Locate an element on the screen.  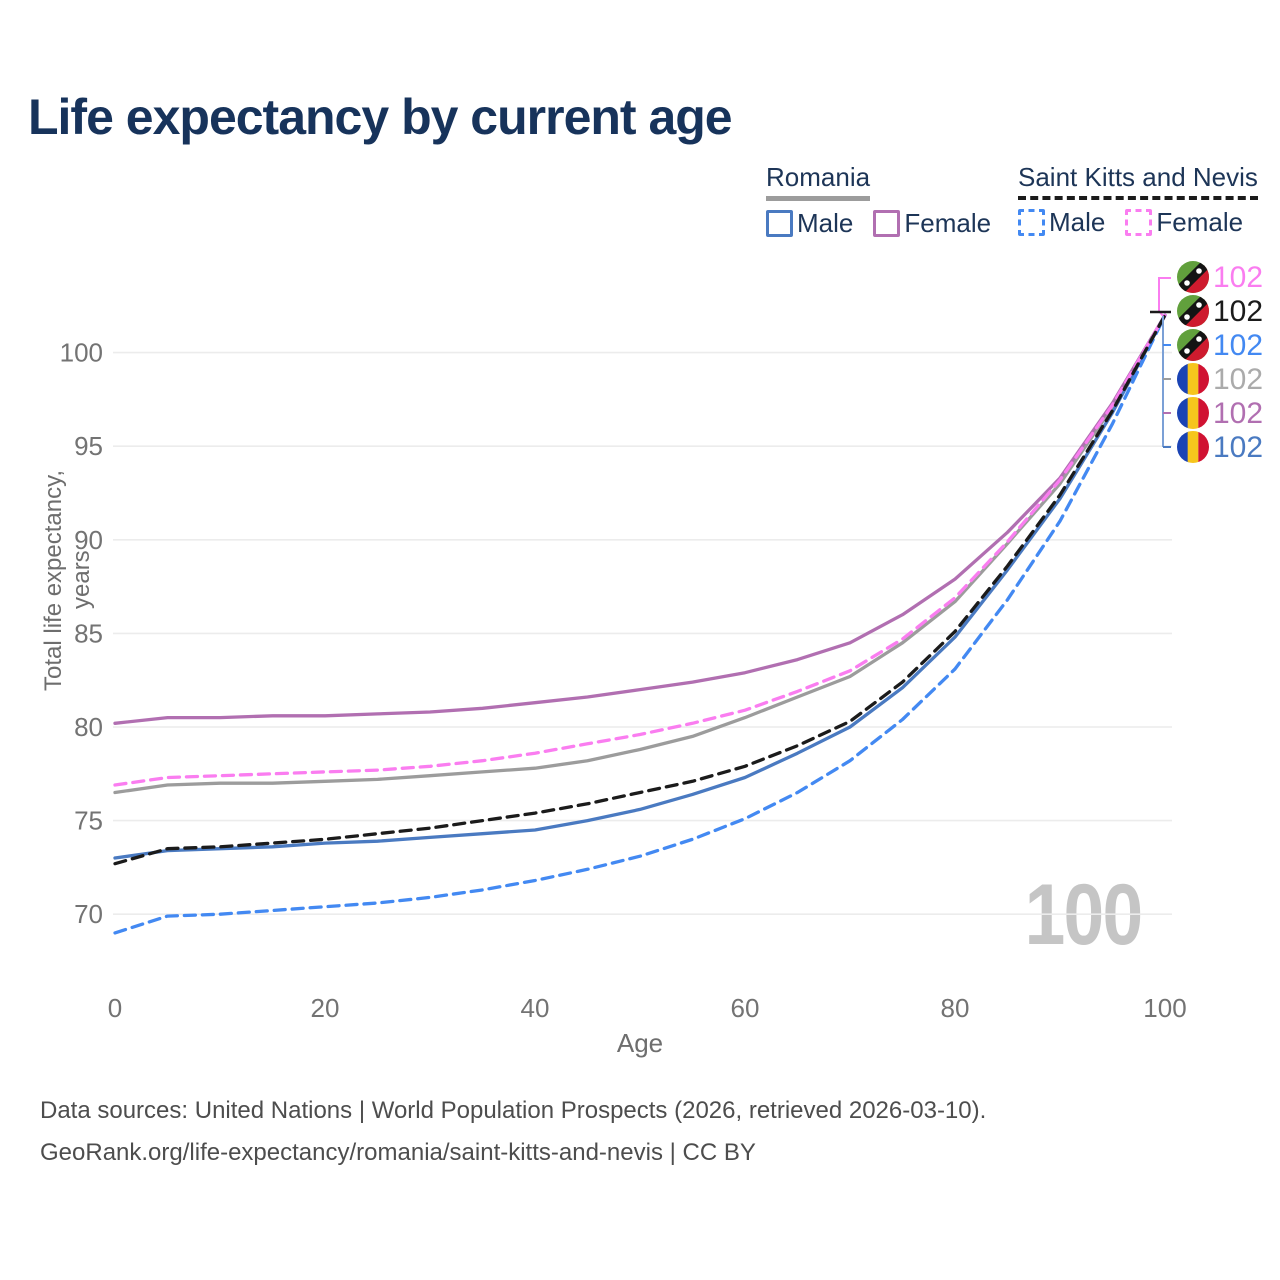
legend-country-saint-kitts-and-nevis: Saint Kitts and Nevis is located at coordinates (1138, 181).